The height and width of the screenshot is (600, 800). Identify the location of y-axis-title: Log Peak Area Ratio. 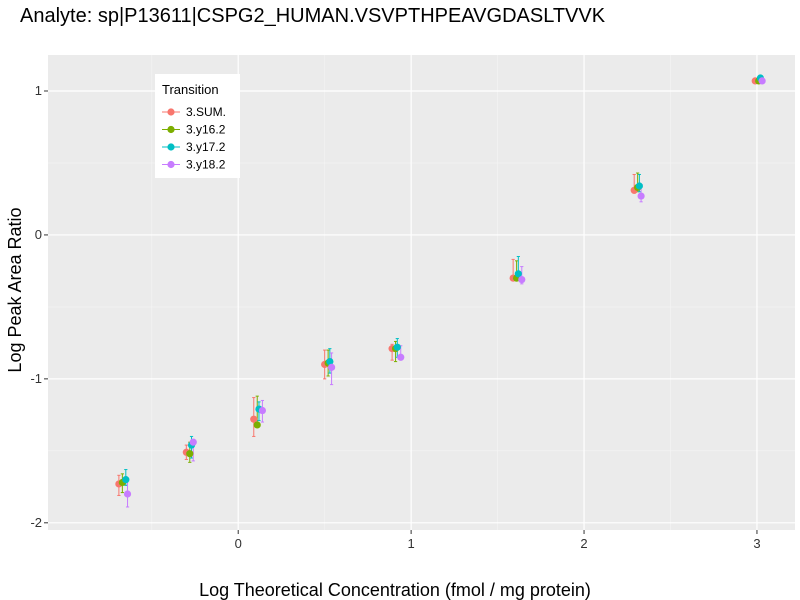
(15, 289).